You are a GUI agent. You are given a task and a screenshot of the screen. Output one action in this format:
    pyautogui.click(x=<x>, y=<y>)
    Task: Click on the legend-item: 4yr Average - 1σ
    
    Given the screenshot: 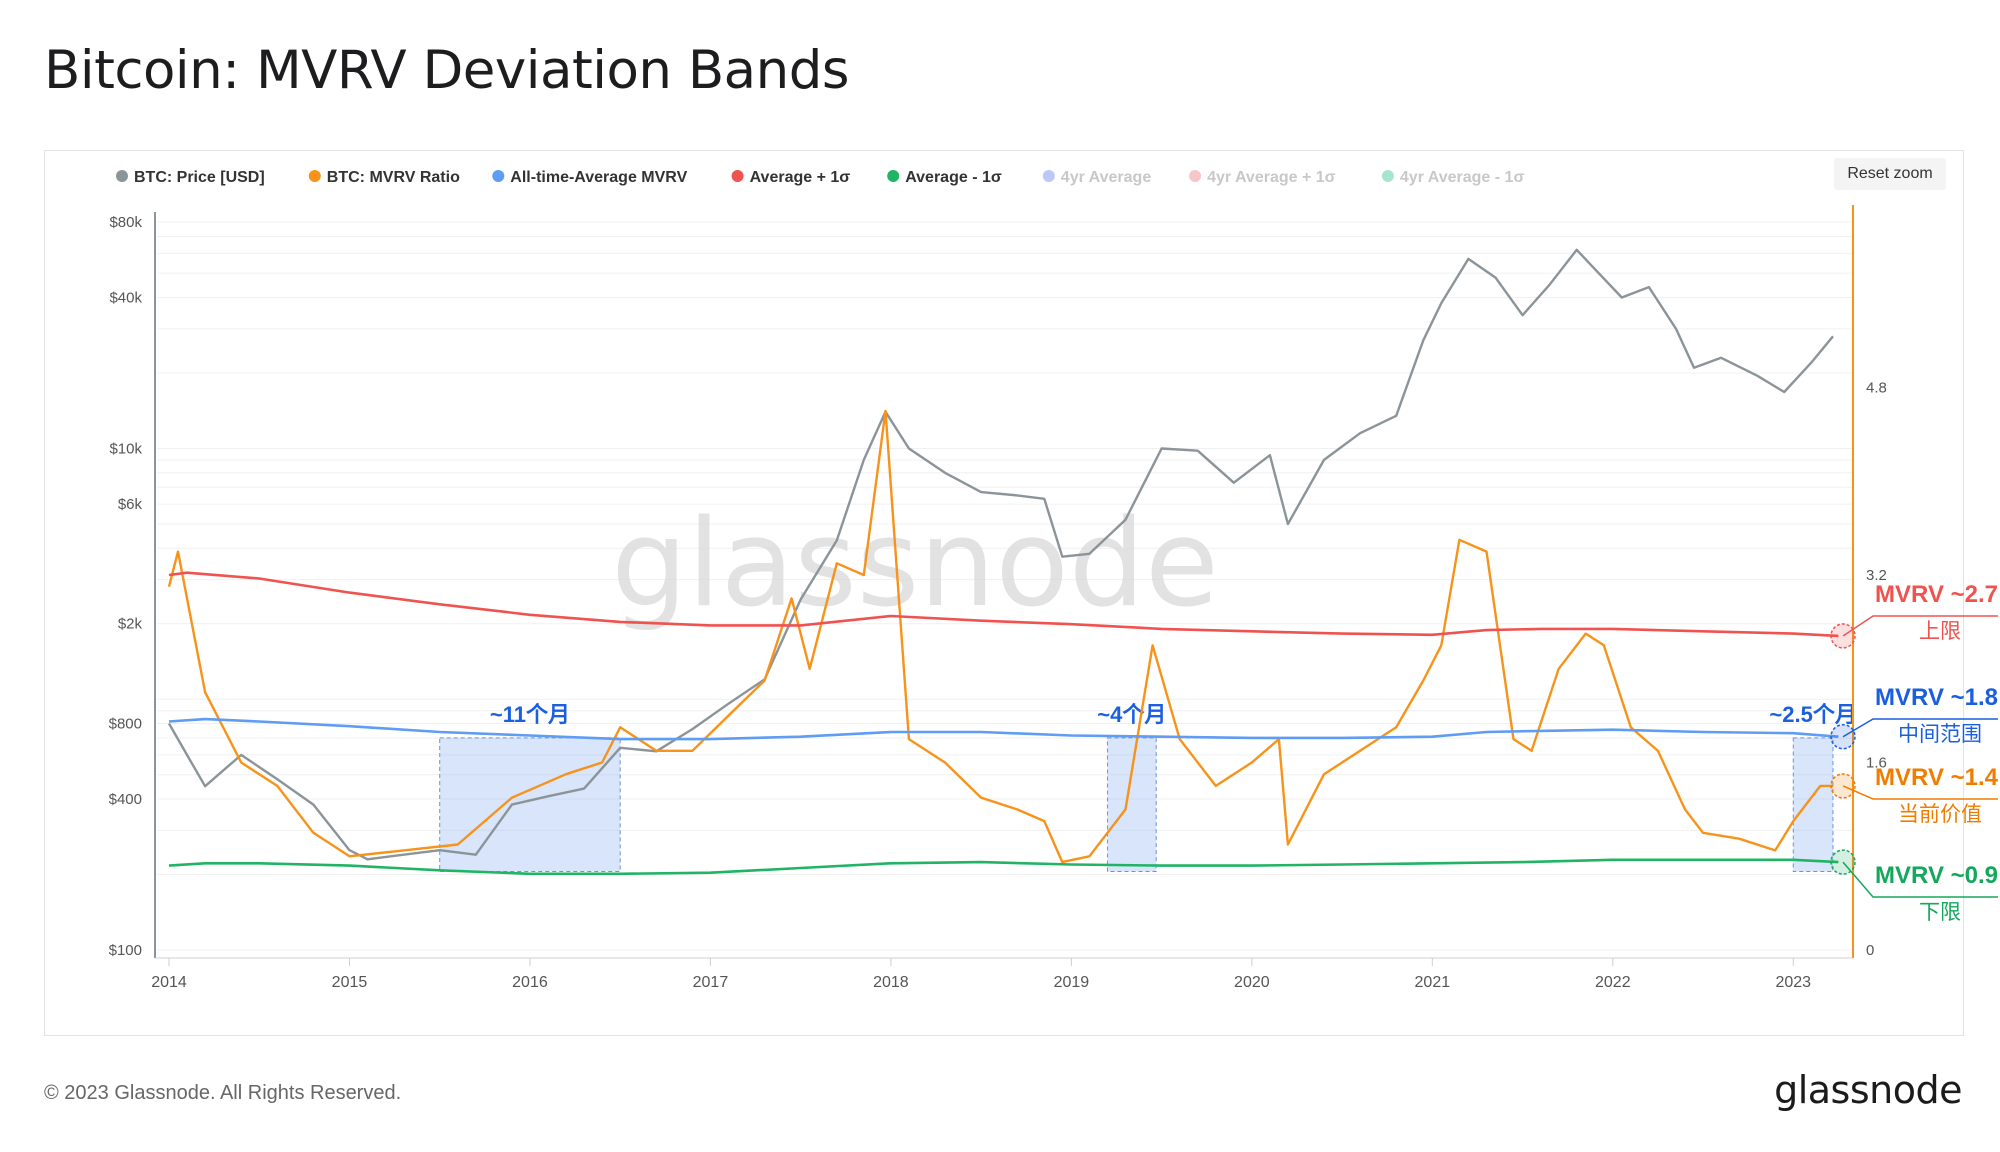 What is the action you would take?
    pyautogui.click(x=1453, y=177)
    